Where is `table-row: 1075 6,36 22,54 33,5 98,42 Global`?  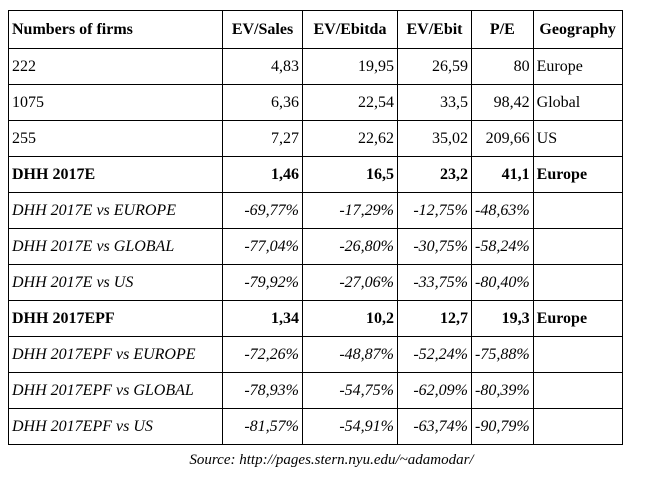
table-row: 1075 6,36 22,54 33,5 98,42 Global is located at coordinates (315, 102).